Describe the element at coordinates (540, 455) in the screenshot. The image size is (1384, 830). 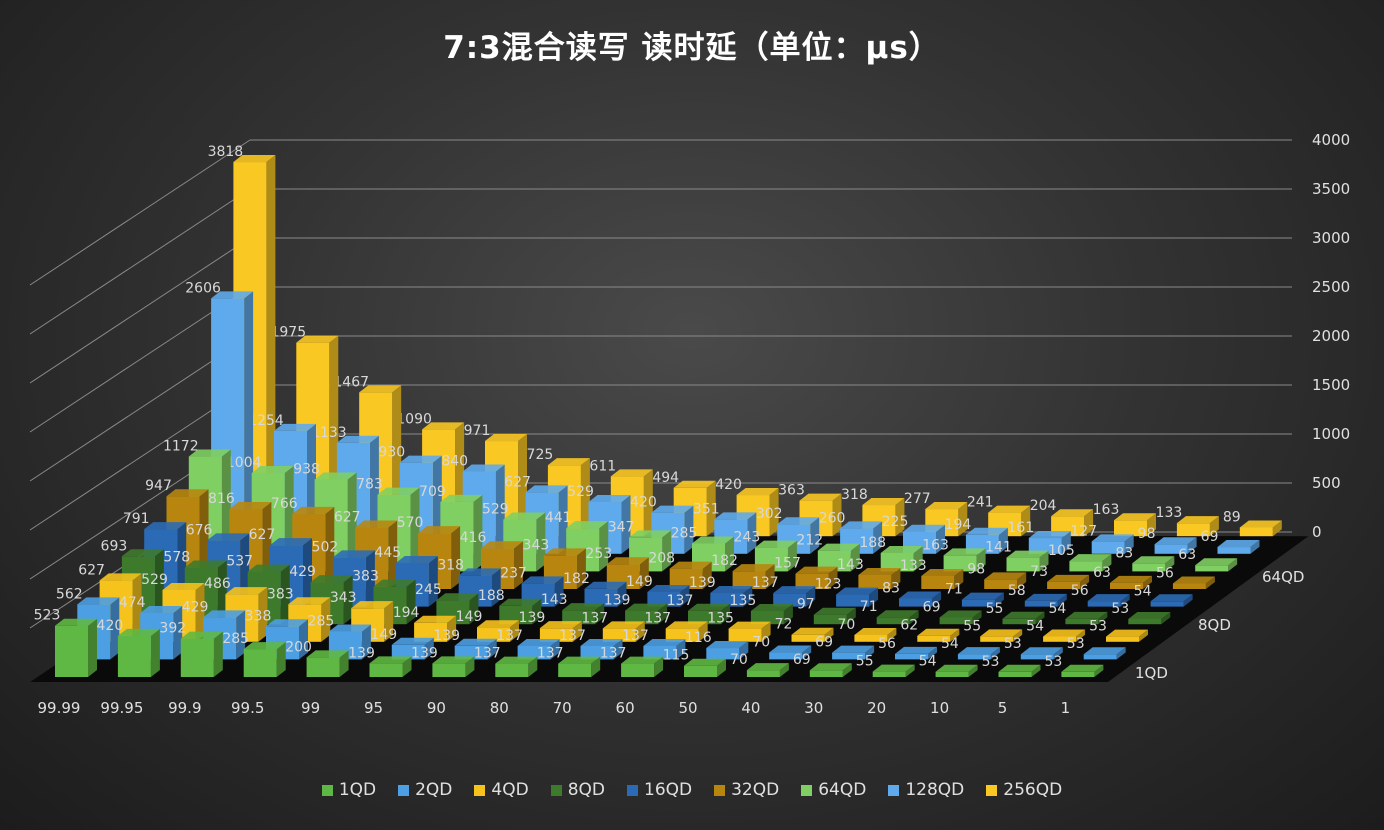
I see `data-label: 725` at that location.